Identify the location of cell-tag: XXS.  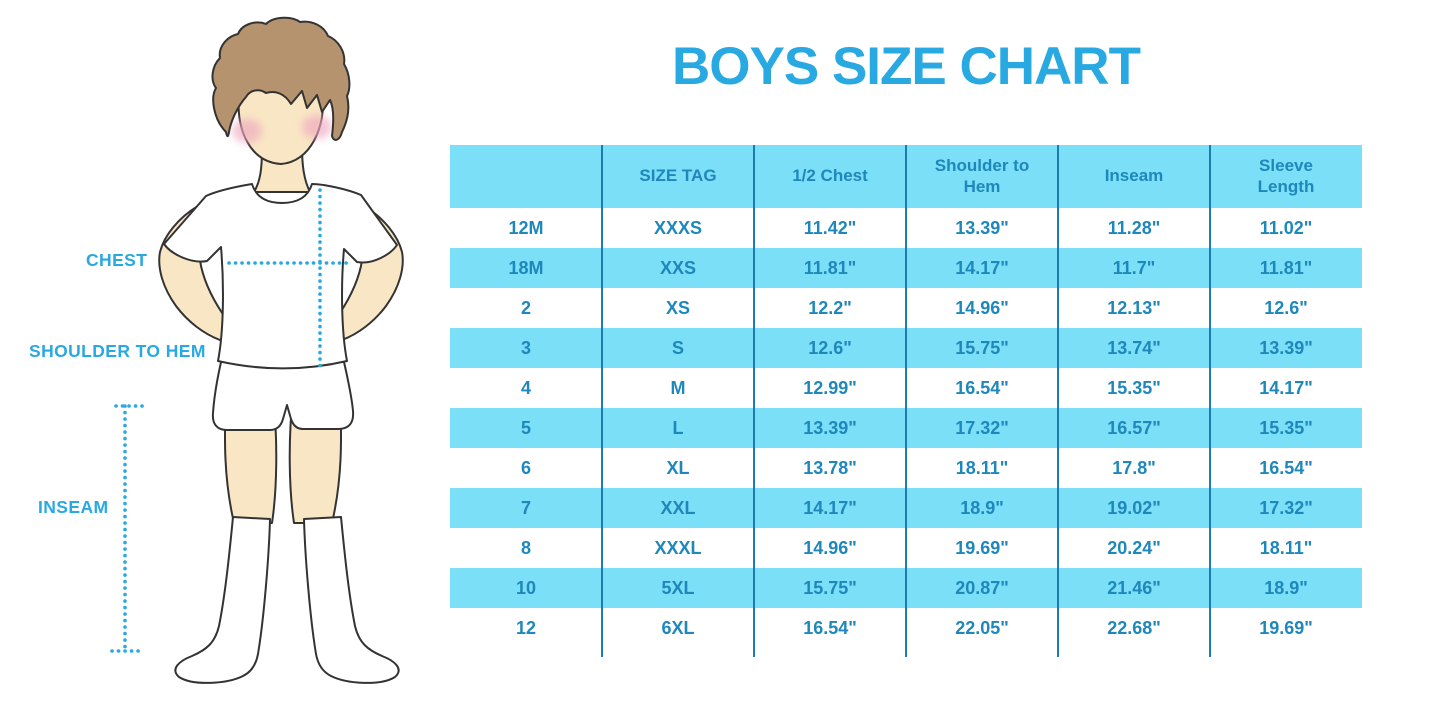
(678, 267).